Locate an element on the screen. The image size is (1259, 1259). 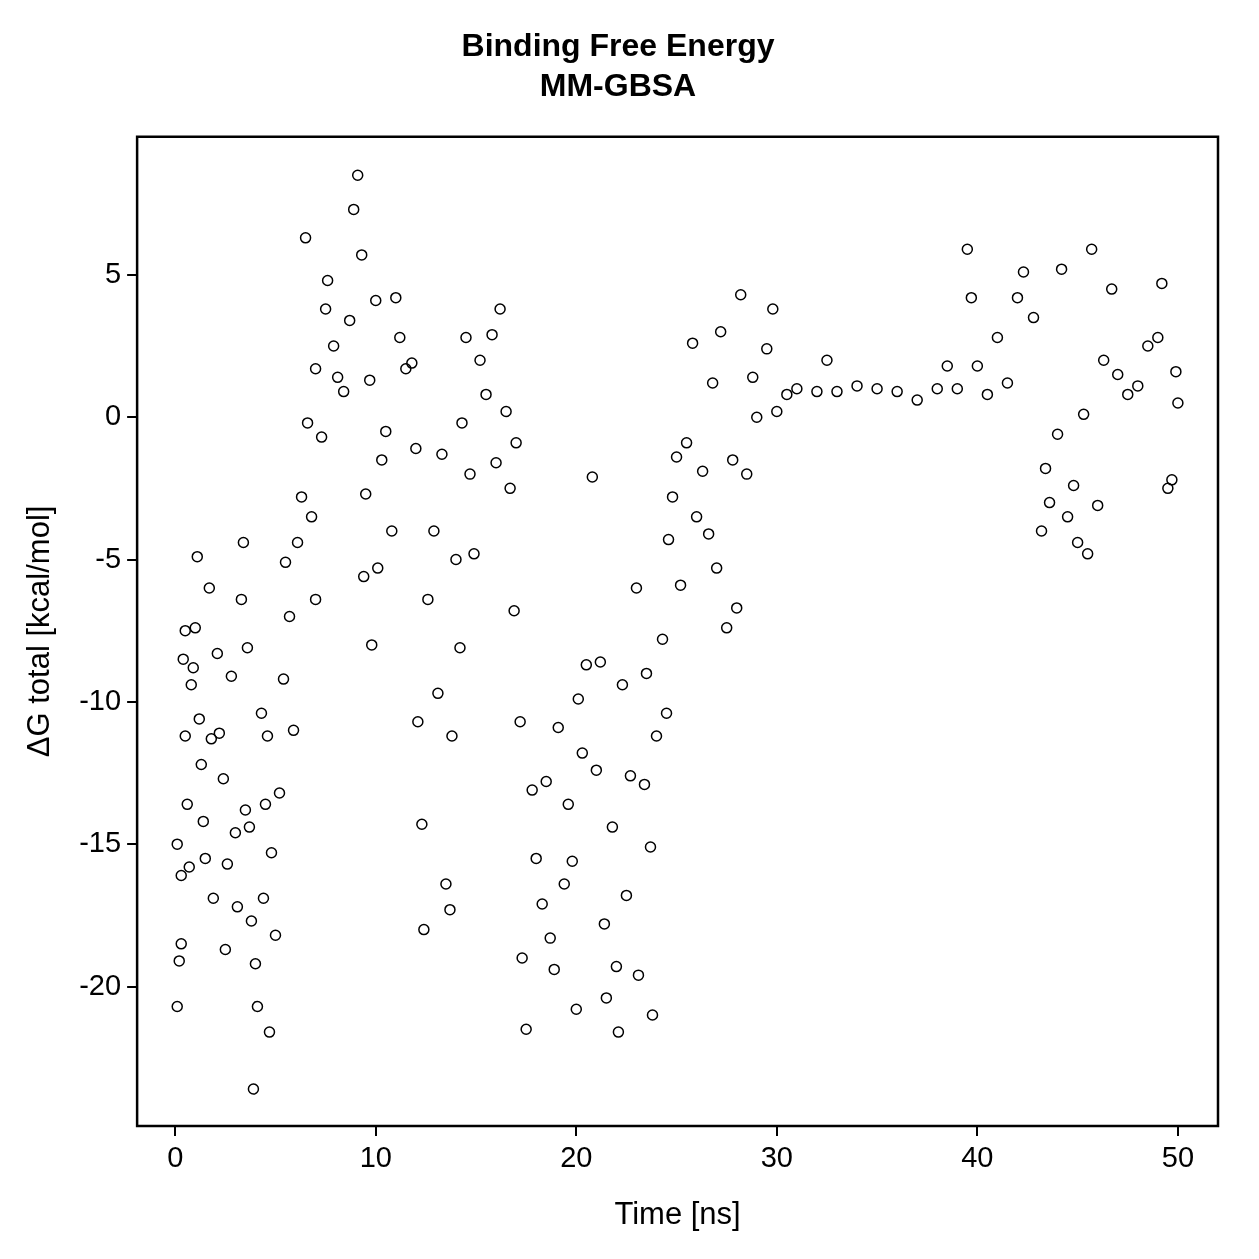
y-tick-label: -20 is located at coordinates (100, 984).